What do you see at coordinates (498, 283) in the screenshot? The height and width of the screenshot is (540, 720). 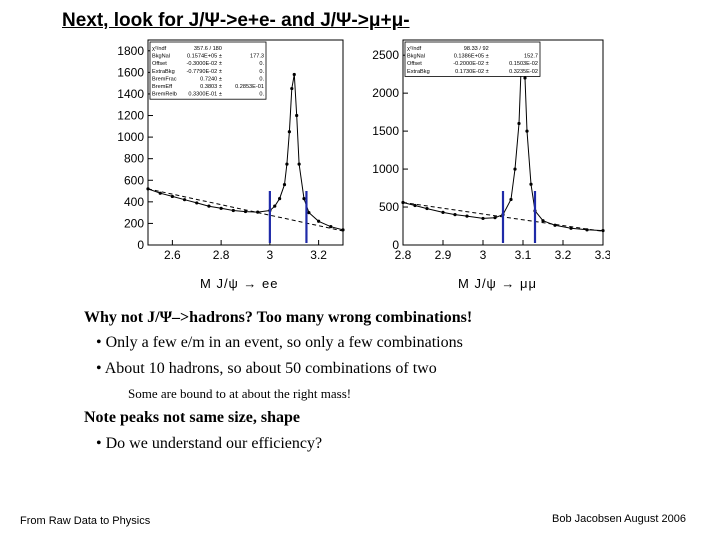 I see `plot-right-axis-label: M J/ψ → μμ` at bounding box center [498, 283].